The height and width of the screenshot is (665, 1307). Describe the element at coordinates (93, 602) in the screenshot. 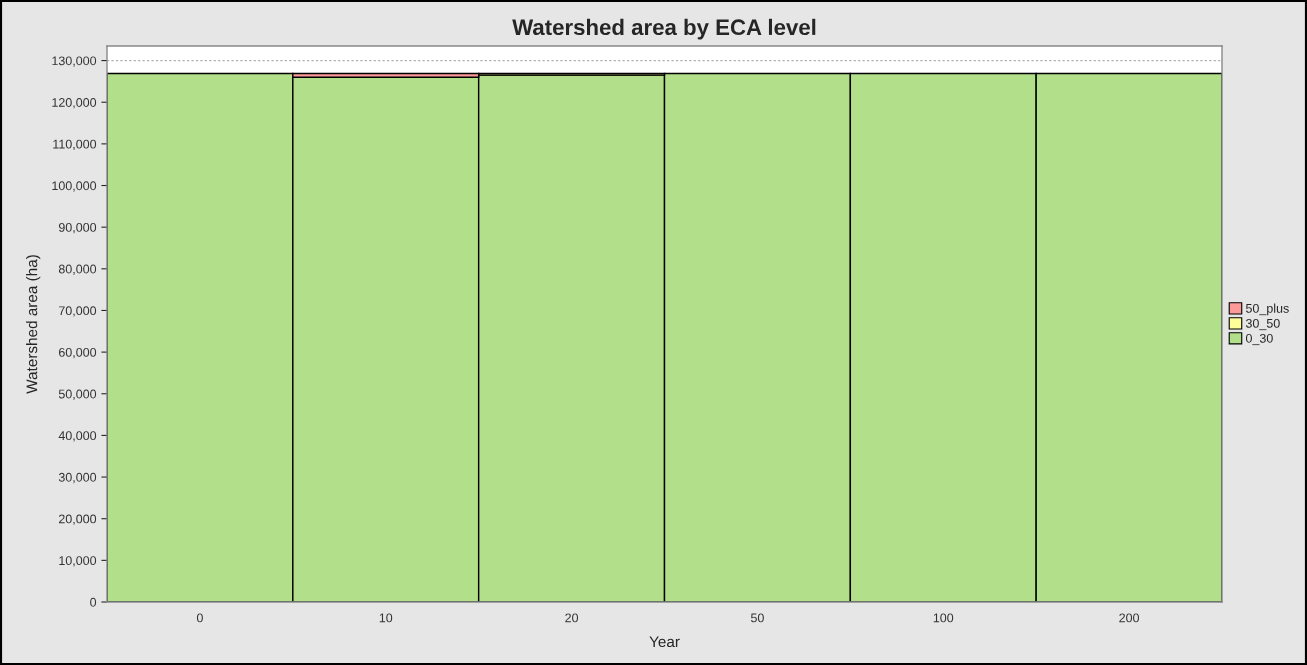

I see `y-tick-label: 0` at that location.